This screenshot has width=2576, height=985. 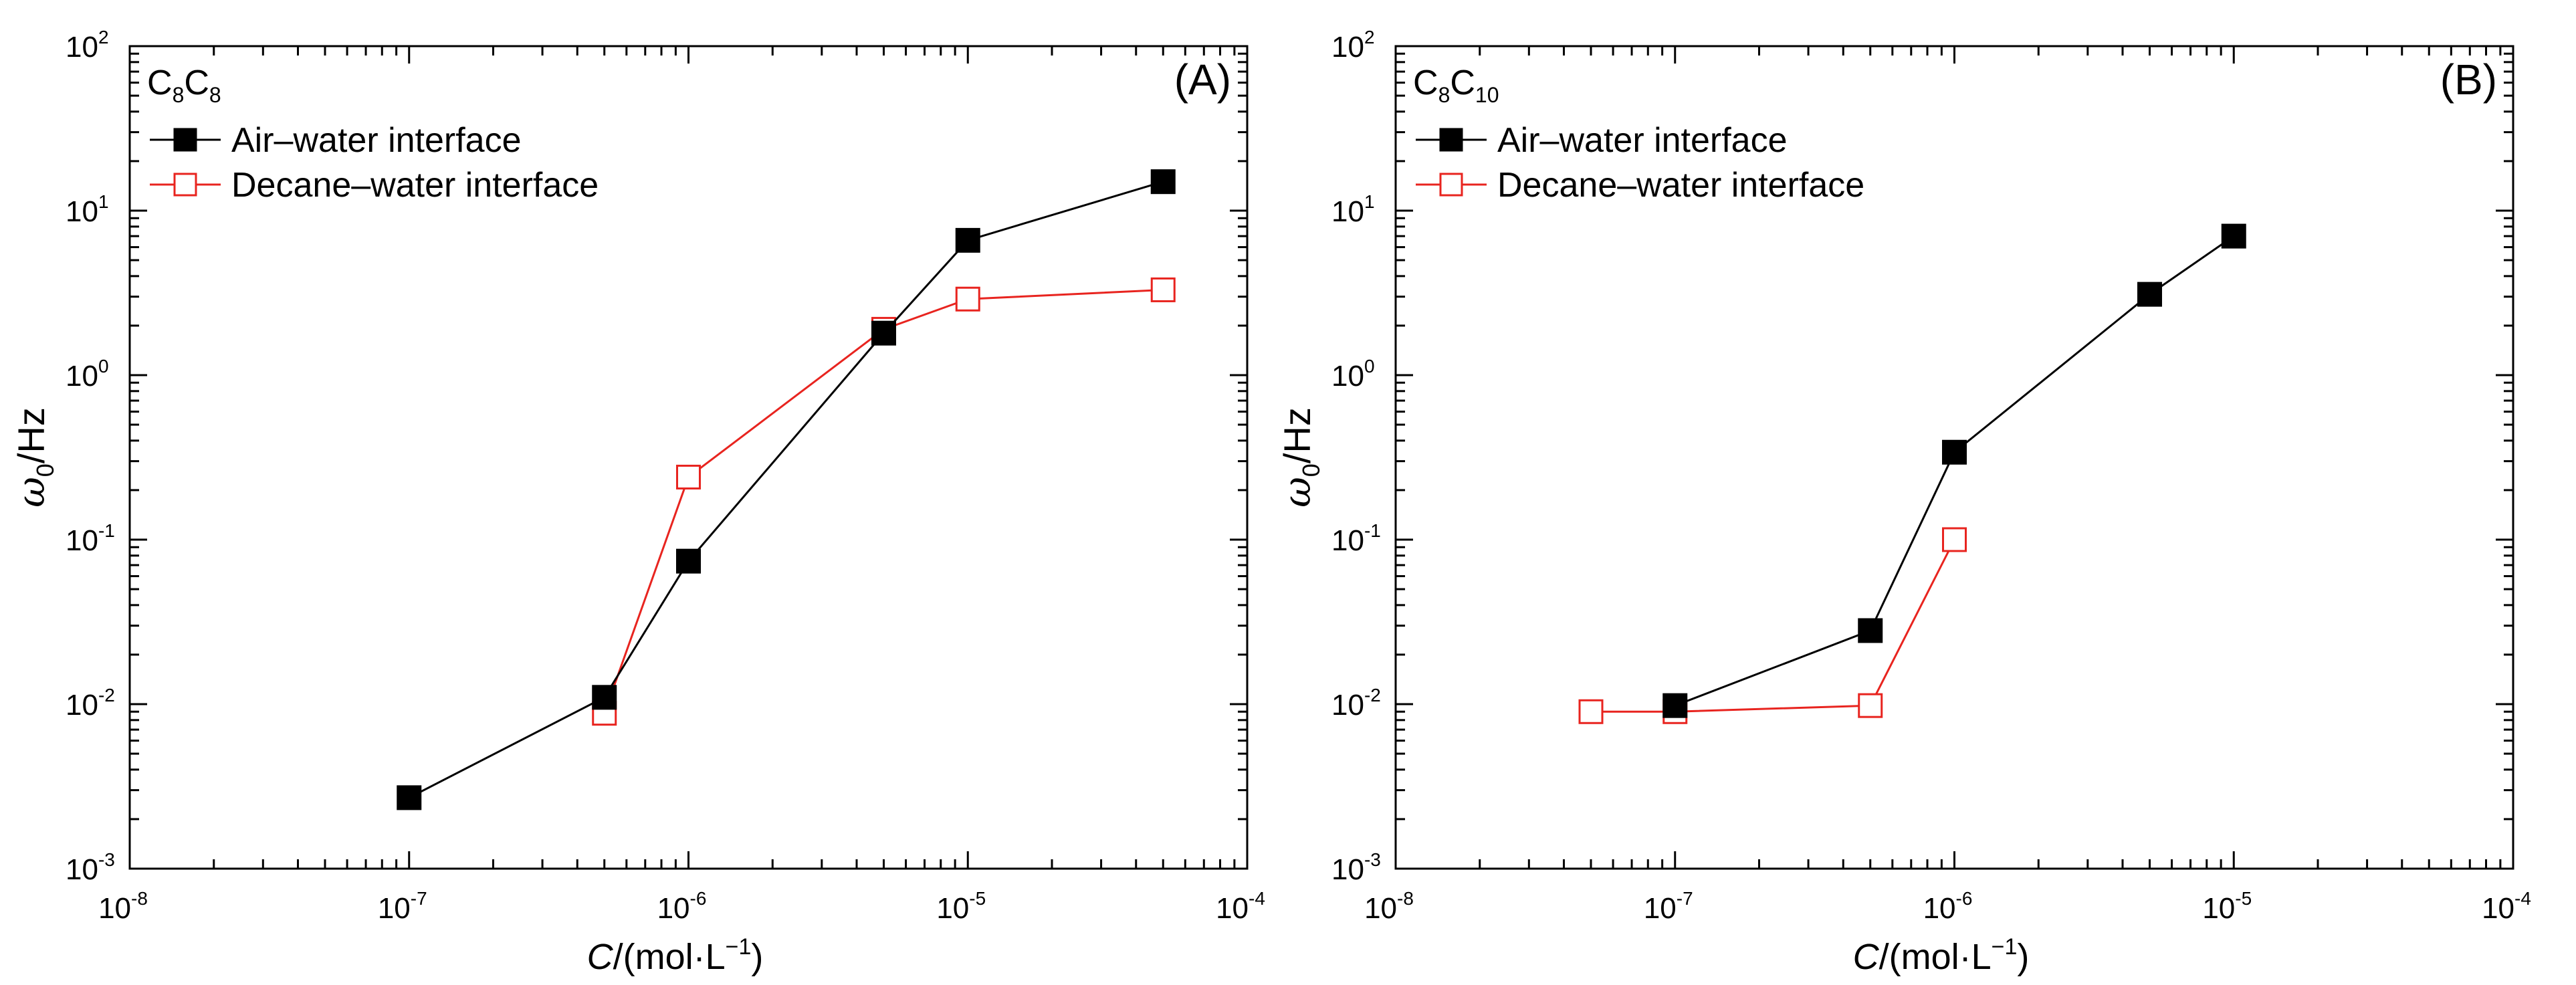 I want to click on panel-label: (A), so click(x=1202, y=80).